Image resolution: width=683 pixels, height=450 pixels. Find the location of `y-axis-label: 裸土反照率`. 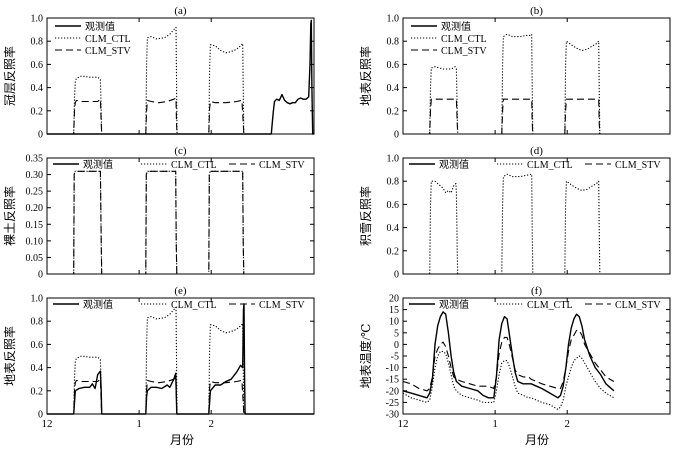

y-axis-label: 裸土反照率 is located at coordinates (9, 216).